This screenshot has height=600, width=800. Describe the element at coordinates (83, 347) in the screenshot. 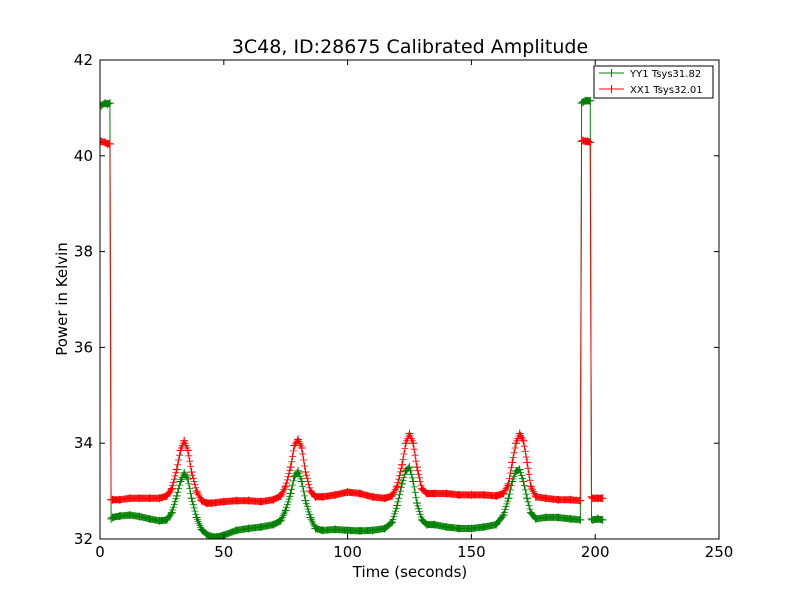

I see `y-tick-label: 36` at that location.